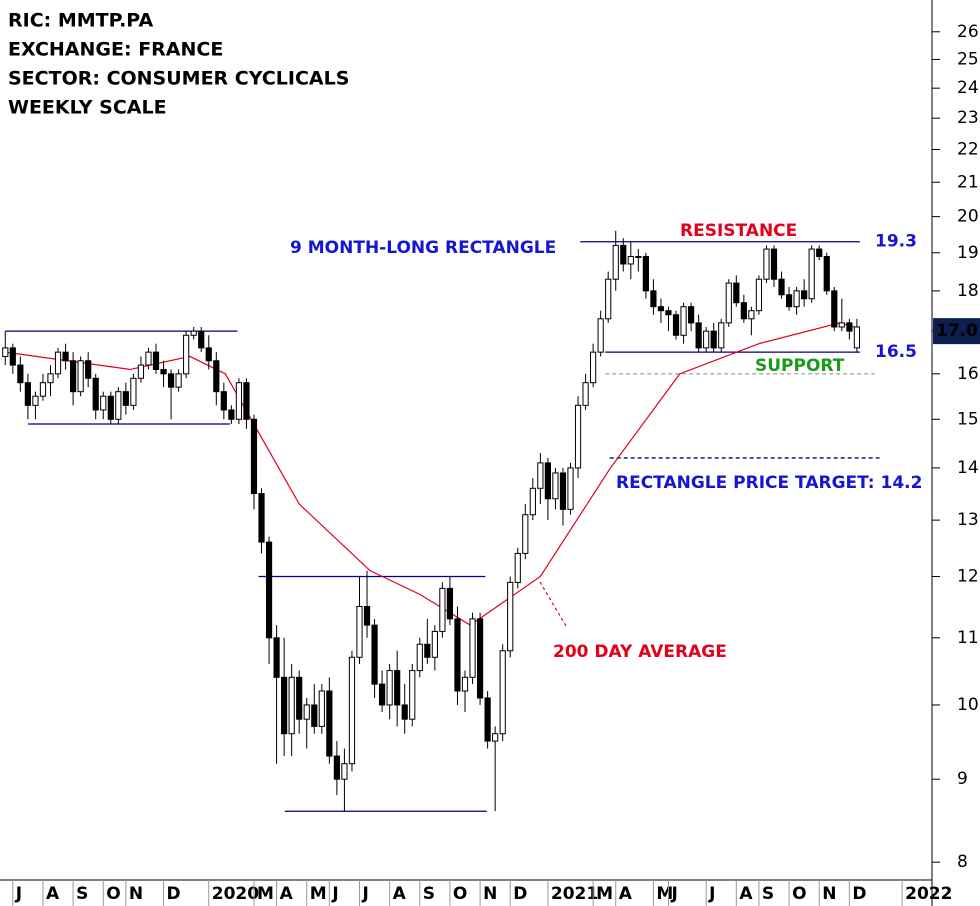 The height and width of the screenshot is (906, 980). Describe the element at coordinates (429, 894) in the screenshot. I see `x-tick-label: S` at that location.